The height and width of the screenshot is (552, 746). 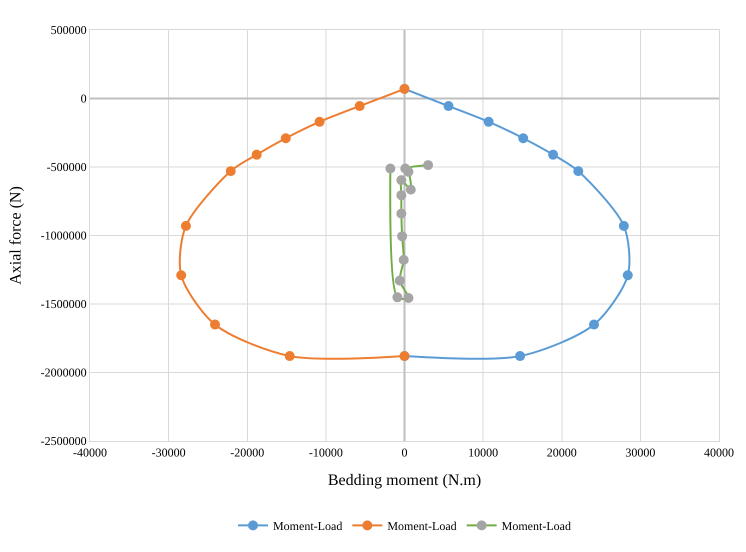 What do you see at coordinates (66, 167) in the screenshot?
I see `y-tick-label: -500000` at bounding box center [66, 167].